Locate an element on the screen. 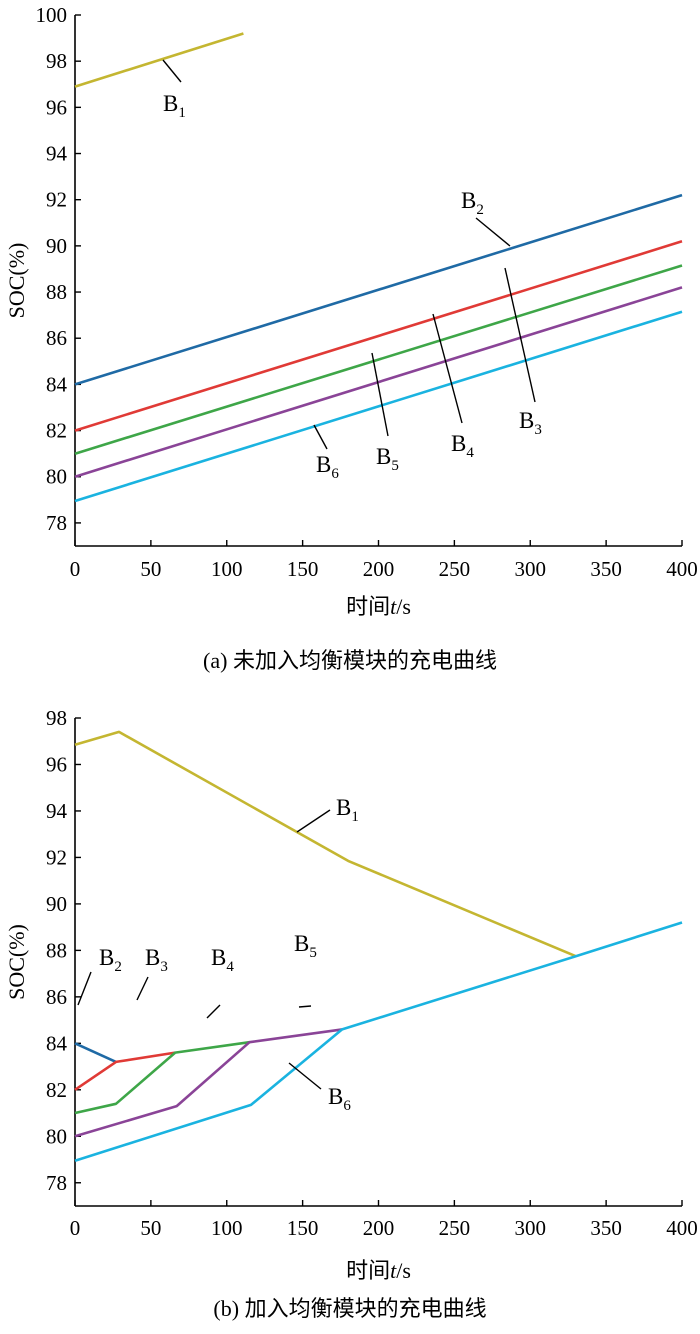 Image resolution: width=700 pixels, height=1334 pixels. series-line-b6 is located at coordinates (378, 406).